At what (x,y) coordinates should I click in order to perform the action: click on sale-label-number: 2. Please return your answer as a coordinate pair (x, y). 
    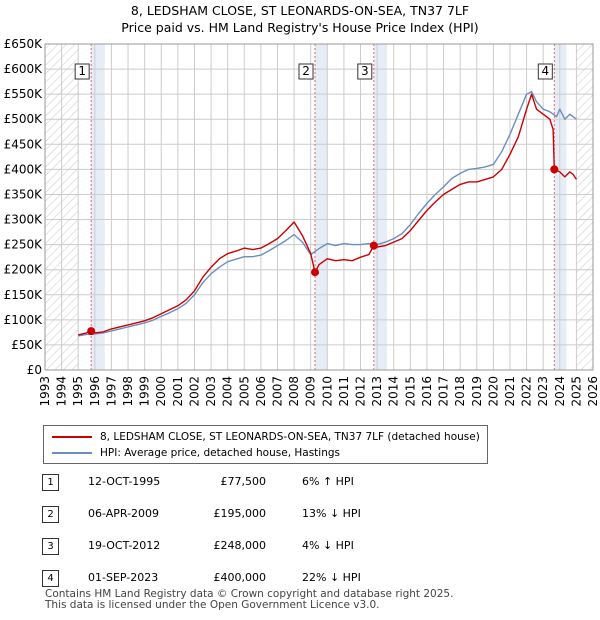
    Looking at the image, I should click on (306, 71).